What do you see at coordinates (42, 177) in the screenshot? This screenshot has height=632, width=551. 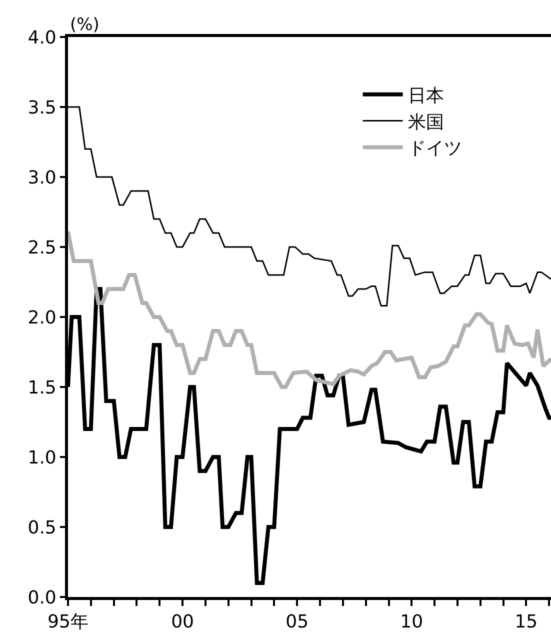 I see `y-tick-label: 3.0` at bounding box center [42, 177].